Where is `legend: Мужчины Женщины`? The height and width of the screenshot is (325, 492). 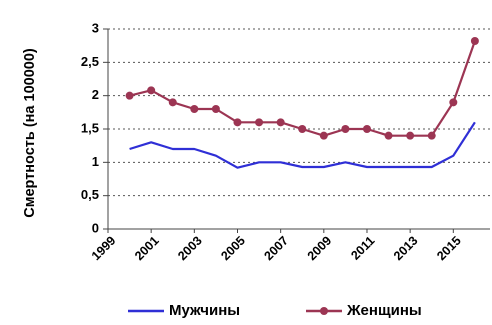 legend: Мужчины Женщины is located at coordinates (275, 310).